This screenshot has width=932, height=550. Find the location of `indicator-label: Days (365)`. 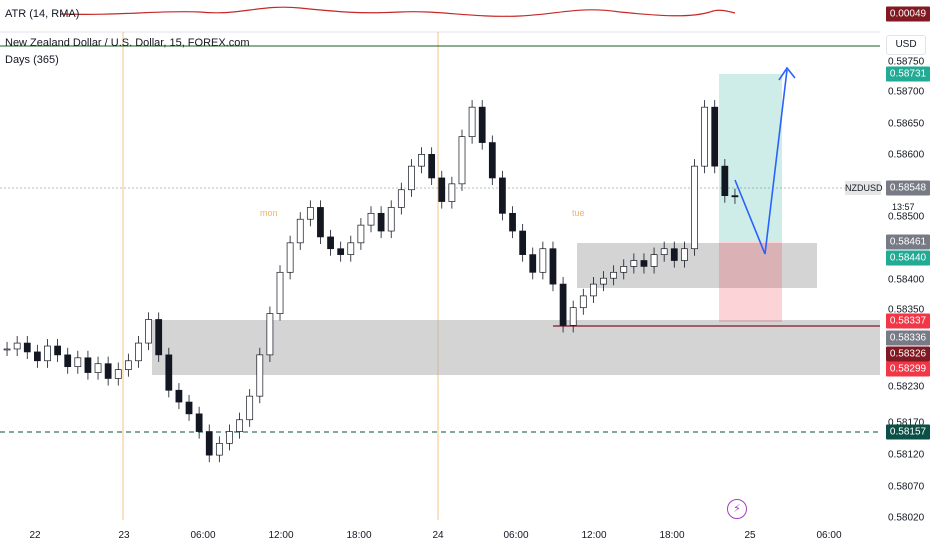

indicator-label: Days (365) is located at coordinates (32, 60).